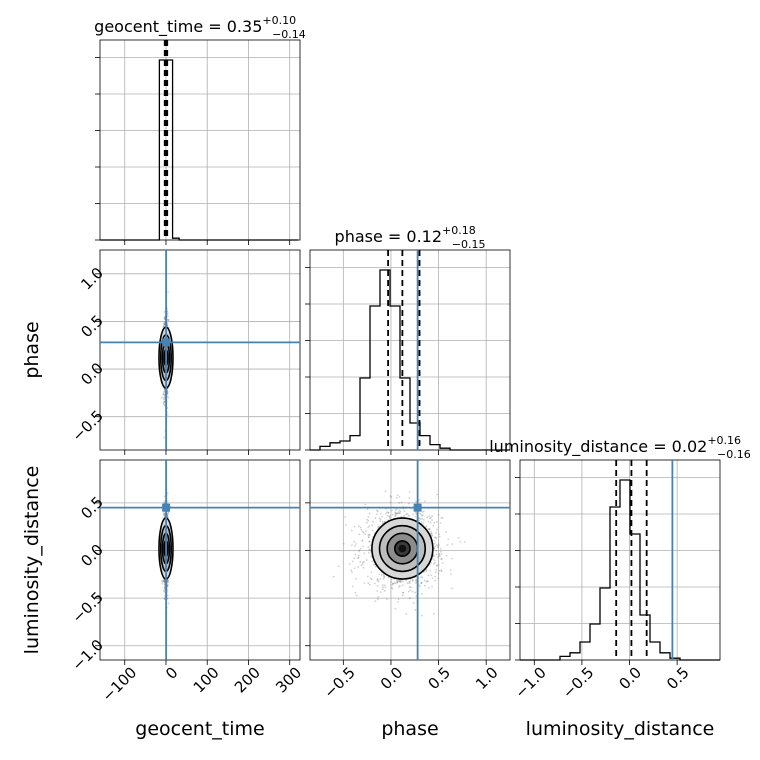 The image size is (760, 760). I want to click on tick-label-x: 0, so click(171, 673).